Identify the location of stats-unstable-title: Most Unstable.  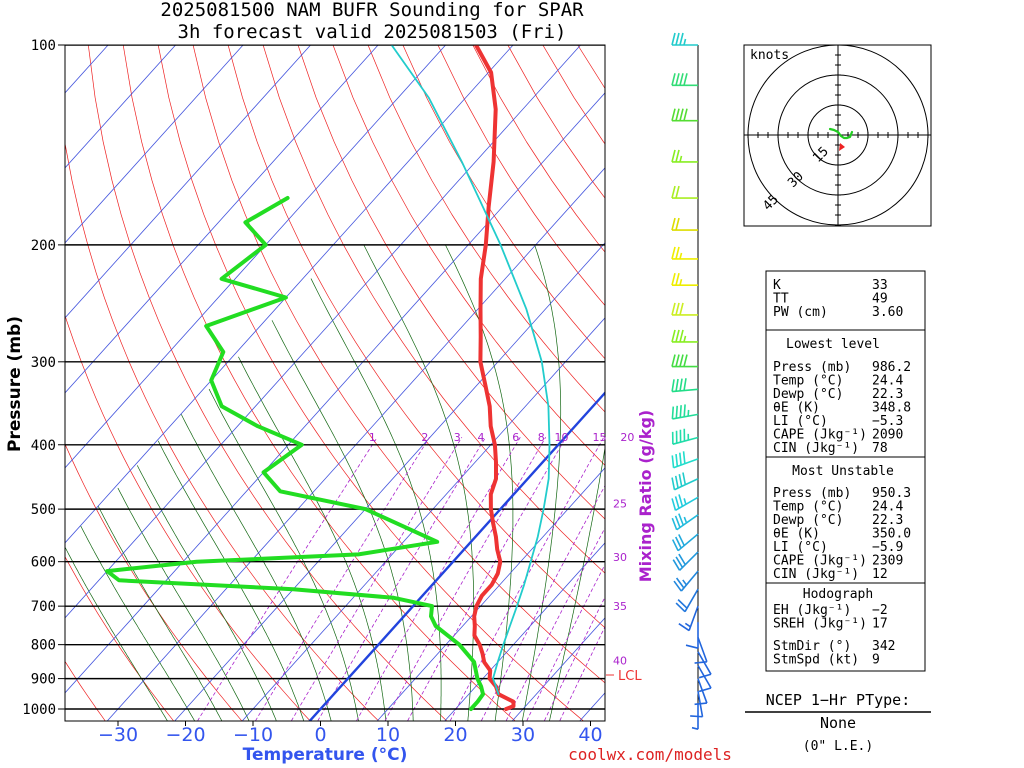
(843, 471).